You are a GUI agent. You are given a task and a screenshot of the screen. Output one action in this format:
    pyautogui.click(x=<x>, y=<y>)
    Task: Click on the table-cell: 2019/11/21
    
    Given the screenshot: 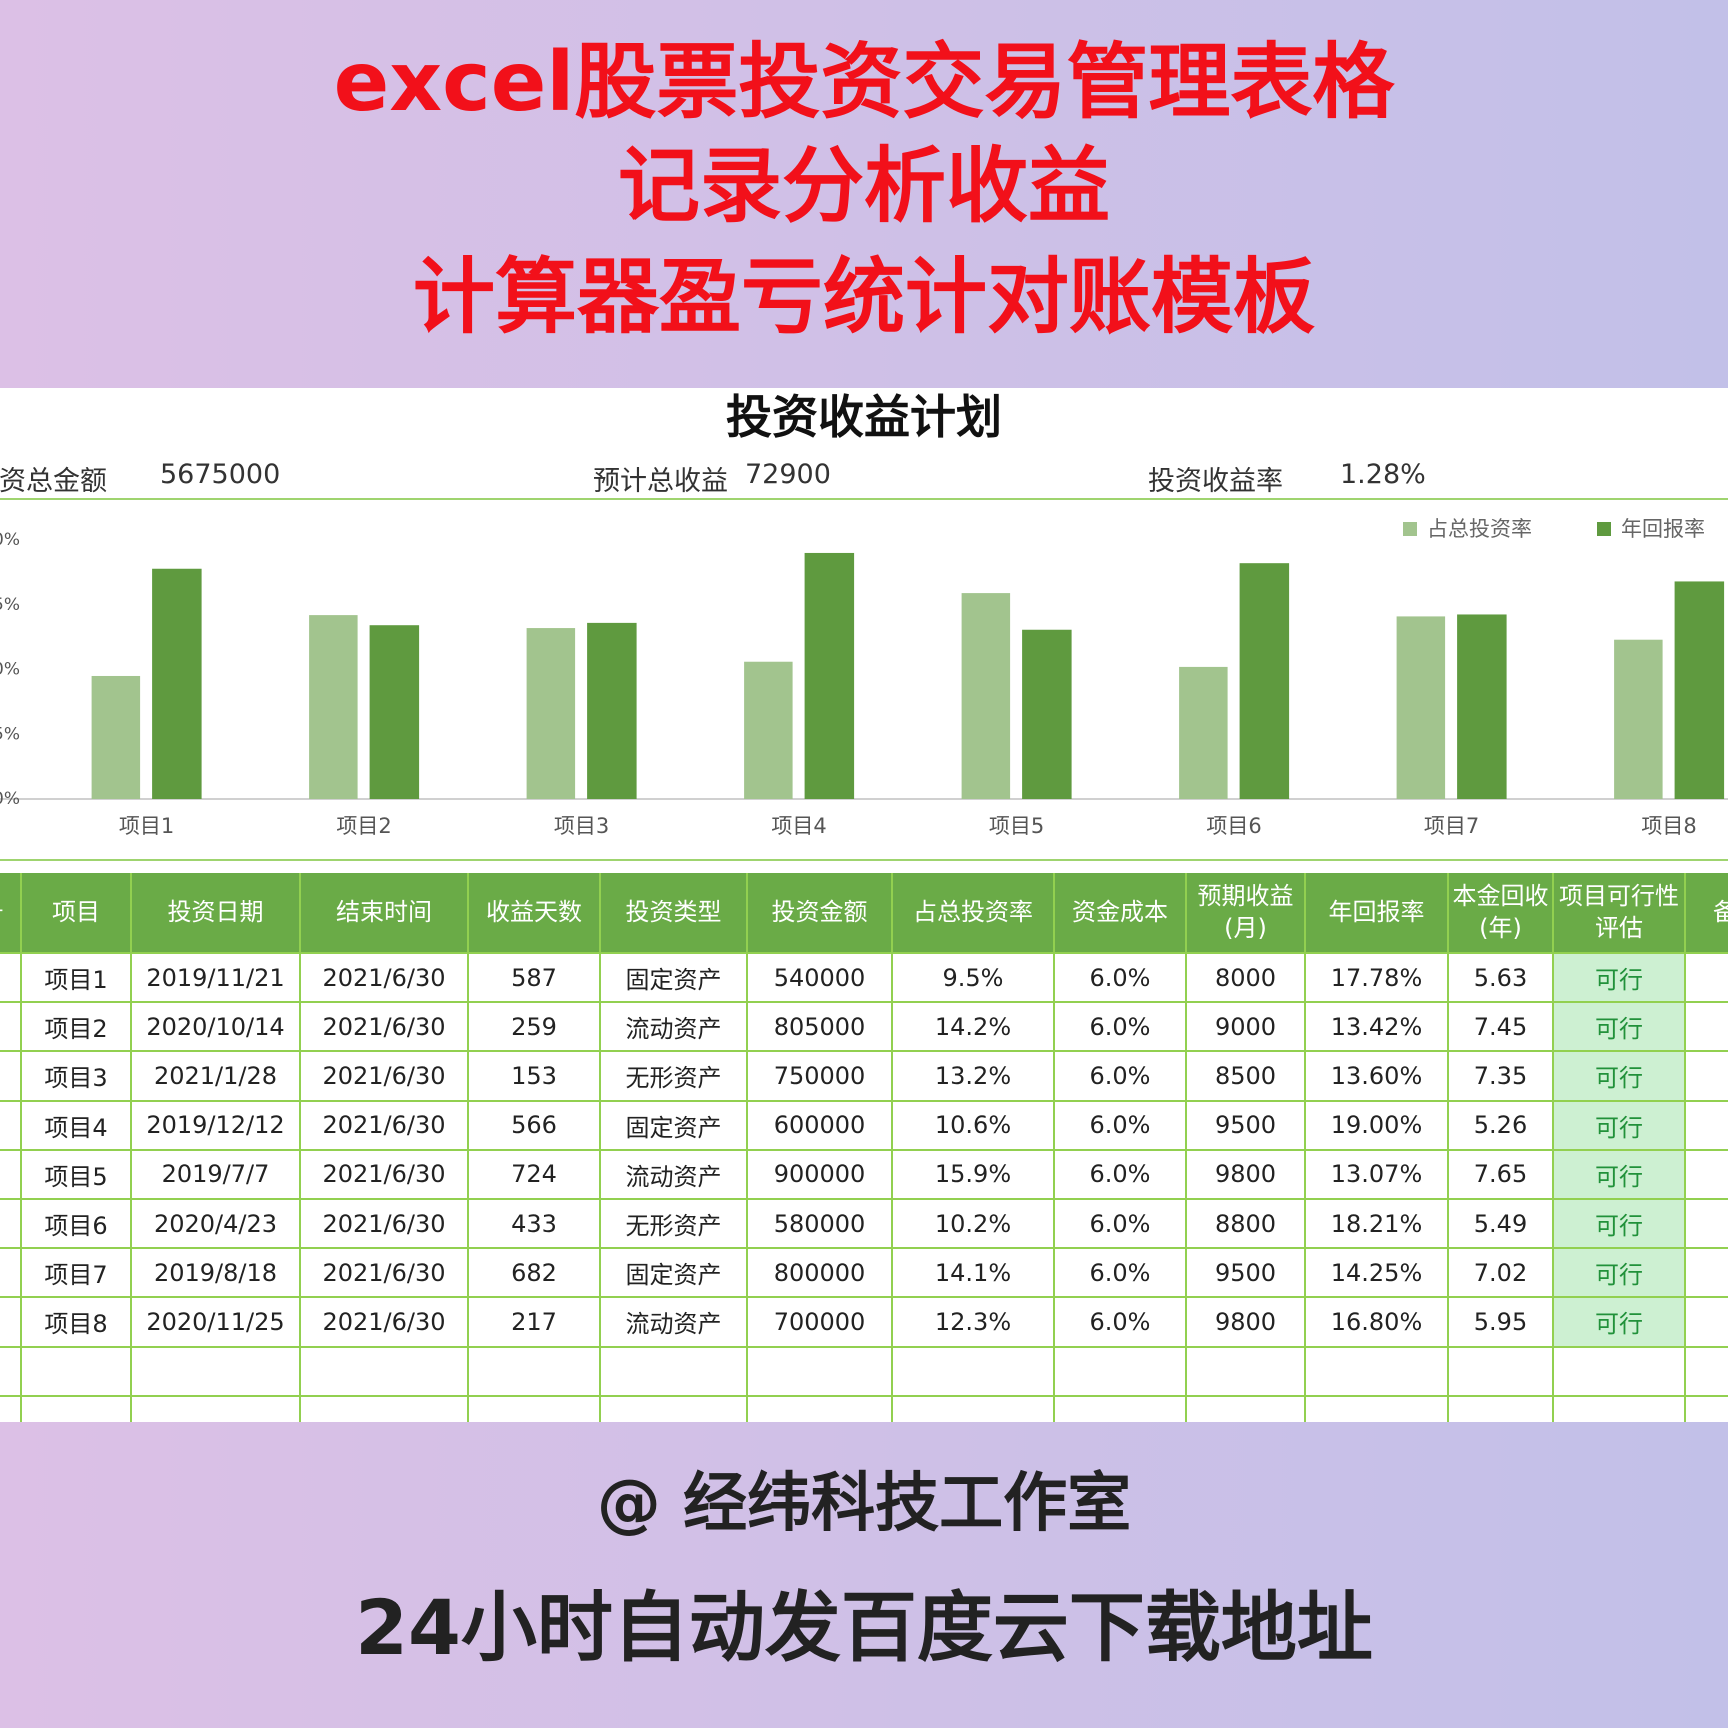 What is the action you would take?
    pyautogui.click(x=216, y=979)
    